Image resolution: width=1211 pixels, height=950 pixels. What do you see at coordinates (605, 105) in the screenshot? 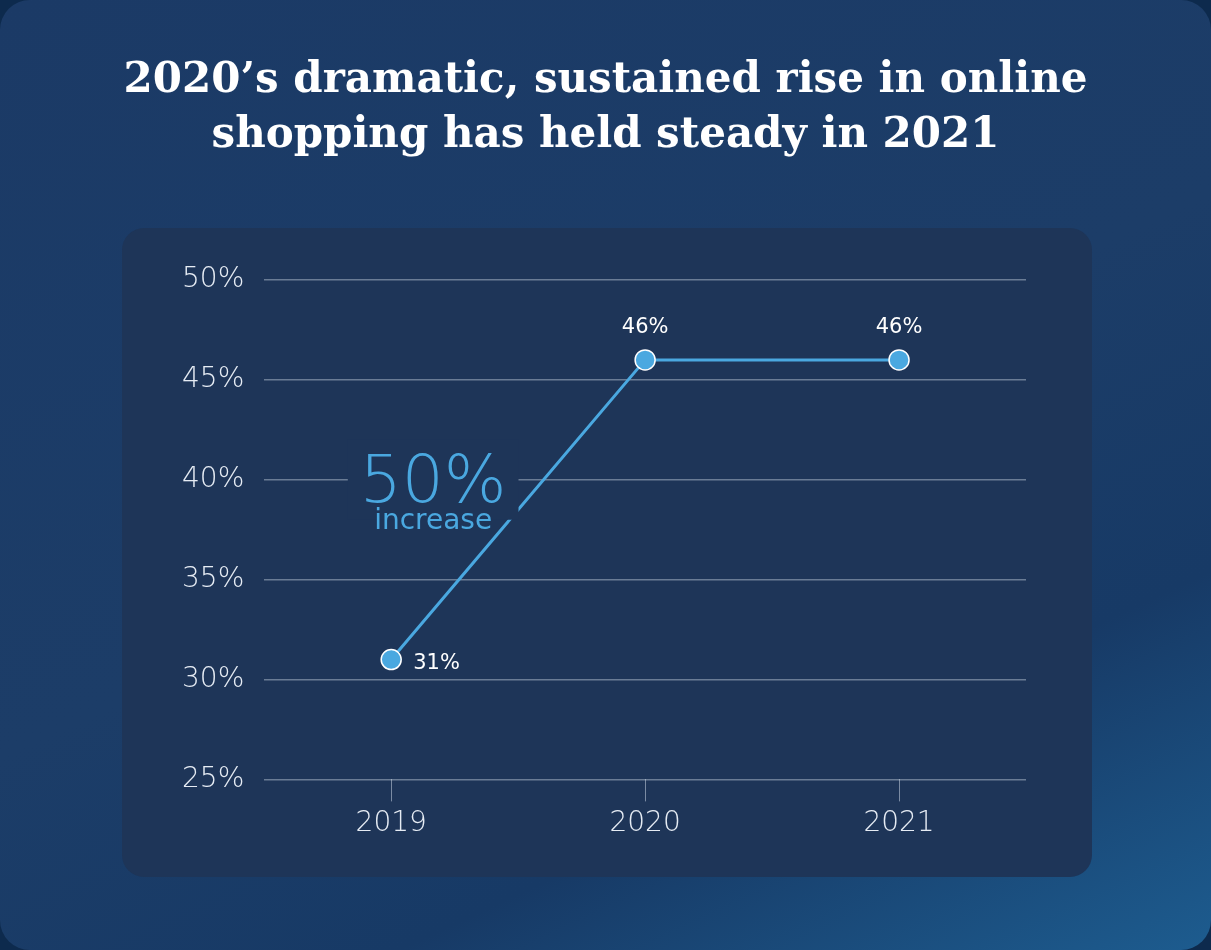
I see `chart-title: 2020’s dramatic, sustained rise in online shopping has held steady in 2021` at bounding box center [605, 105].